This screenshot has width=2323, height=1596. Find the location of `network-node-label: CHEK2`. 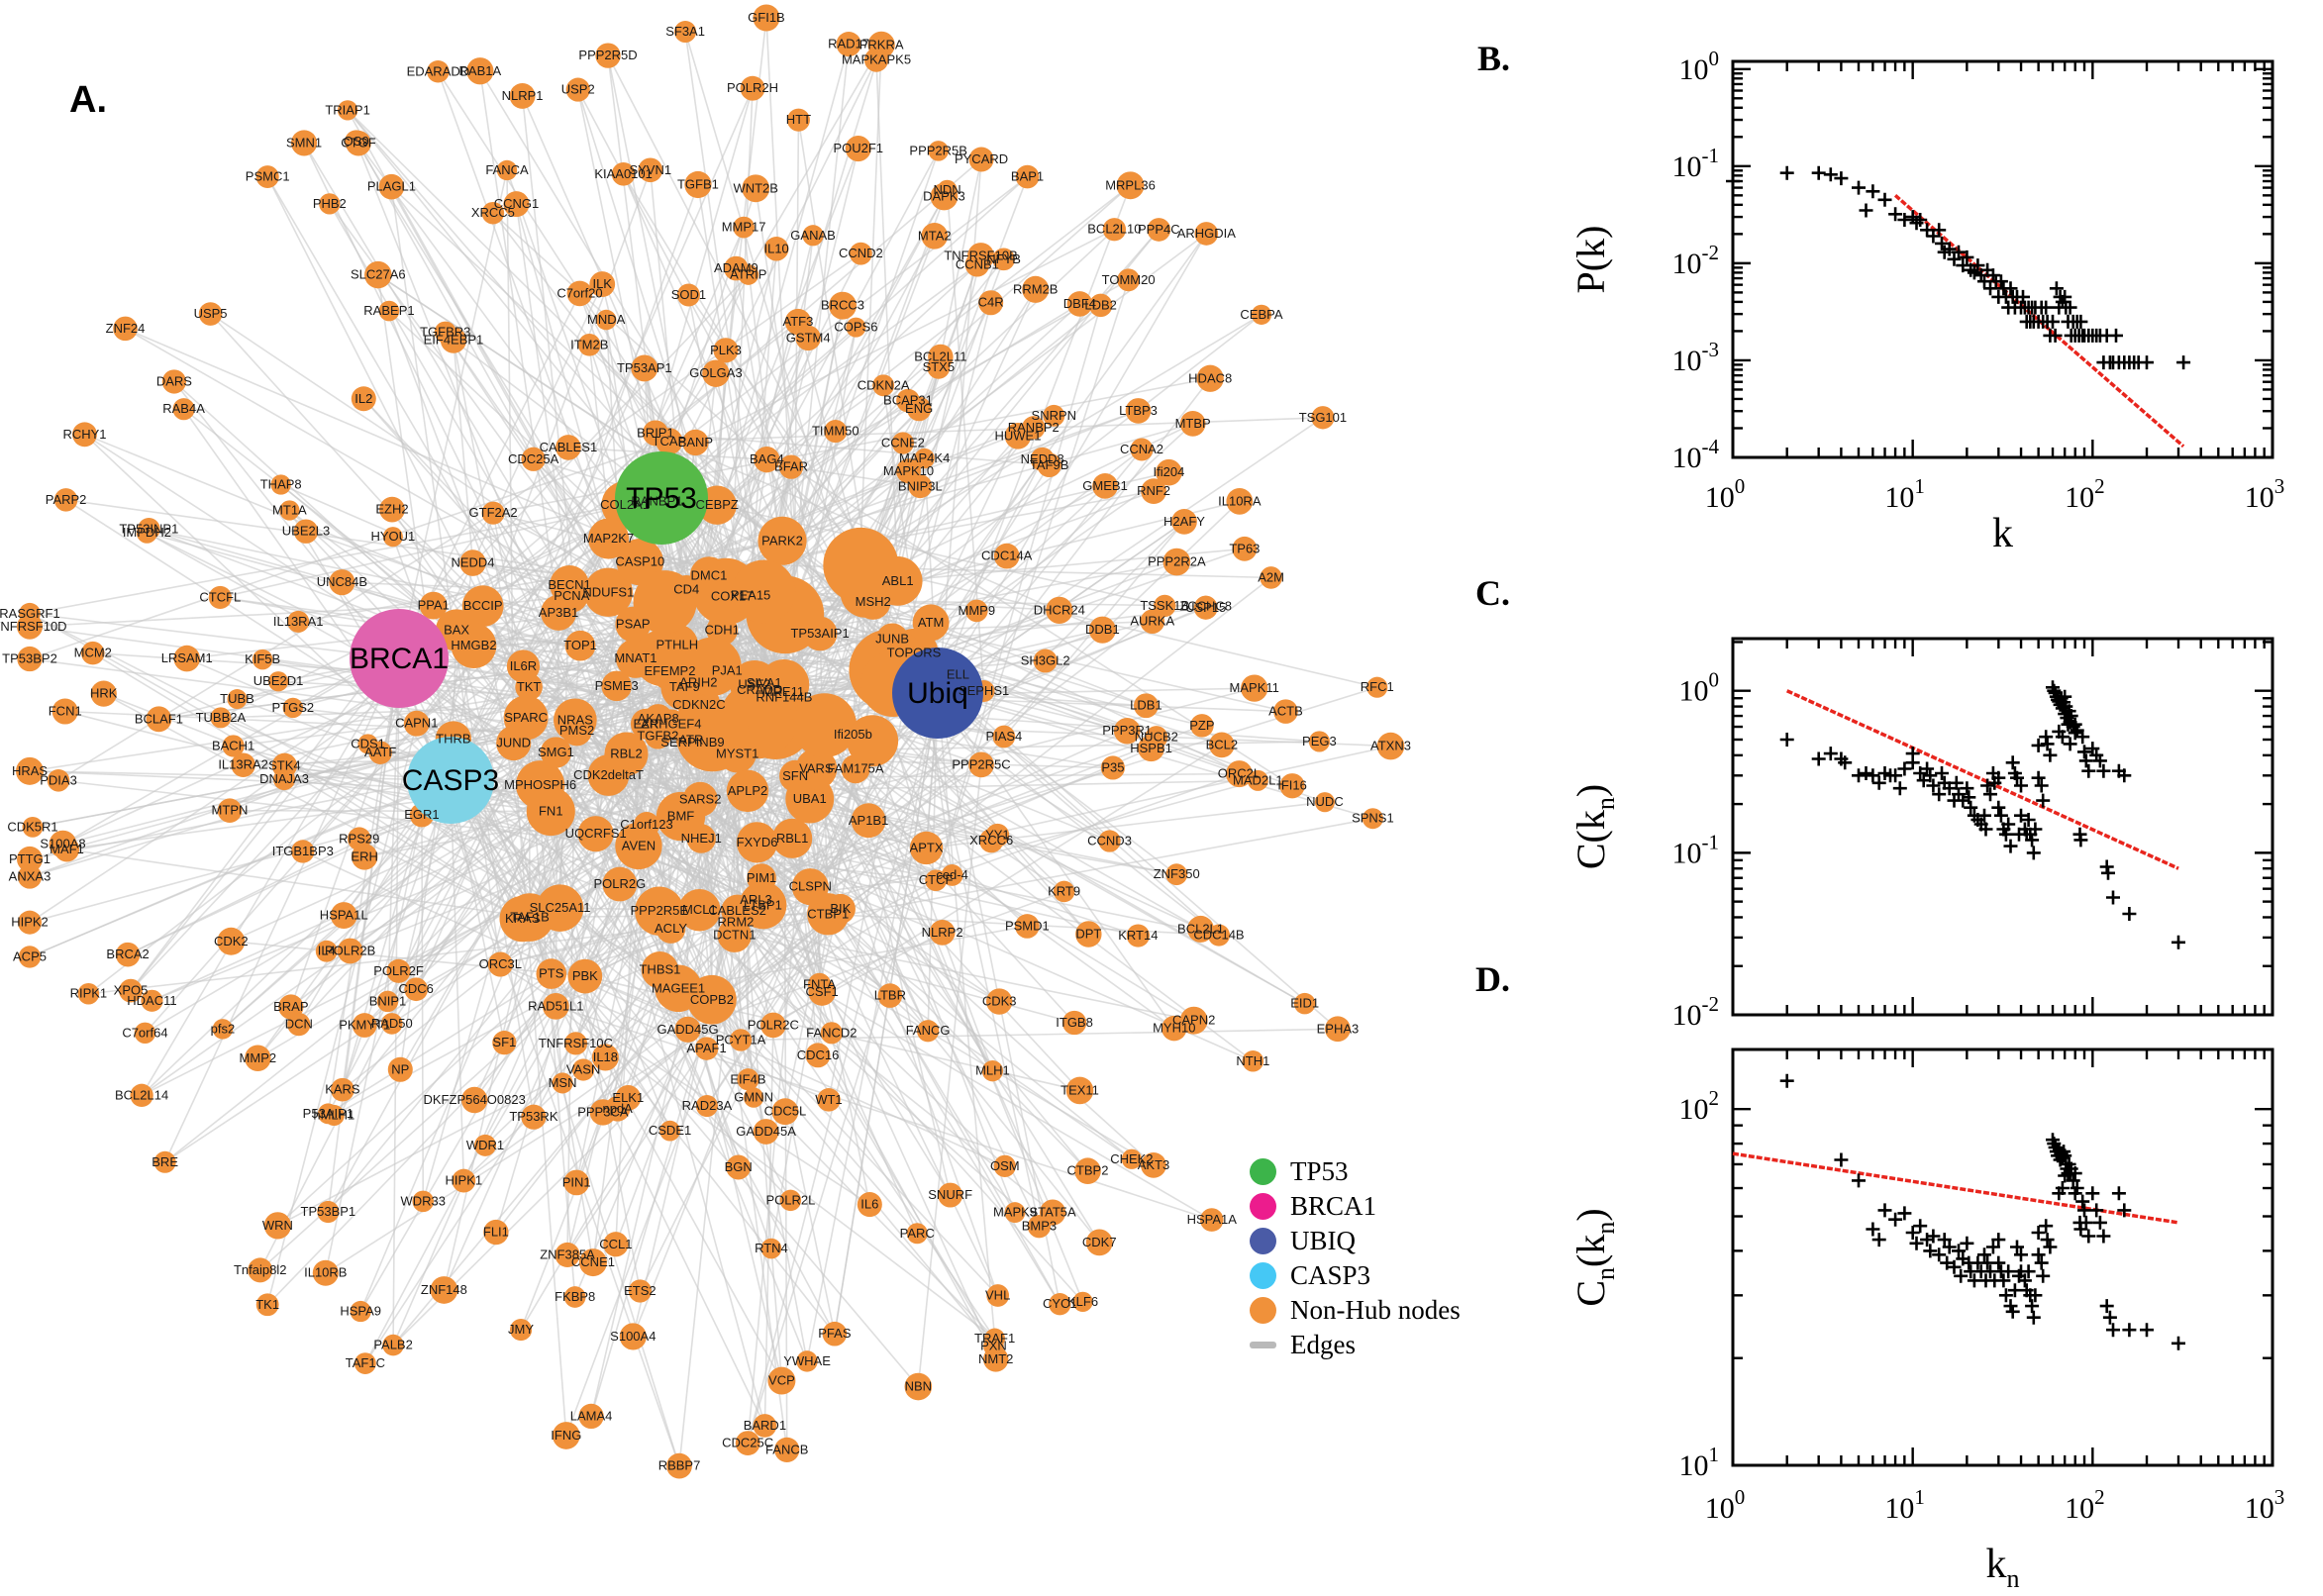

network-node-label: CHEK2 is located at coordinates (1131, 1158).